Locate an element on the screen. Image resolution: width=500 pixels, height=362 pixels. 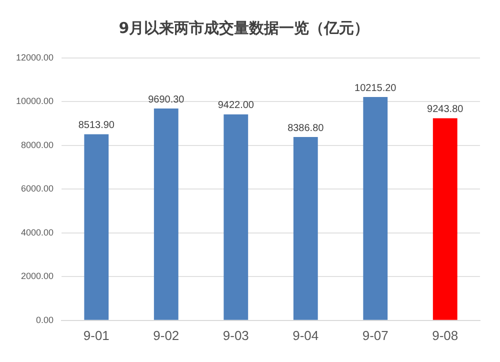
data-label: 9422.00 is located at coordinates (236, 106).